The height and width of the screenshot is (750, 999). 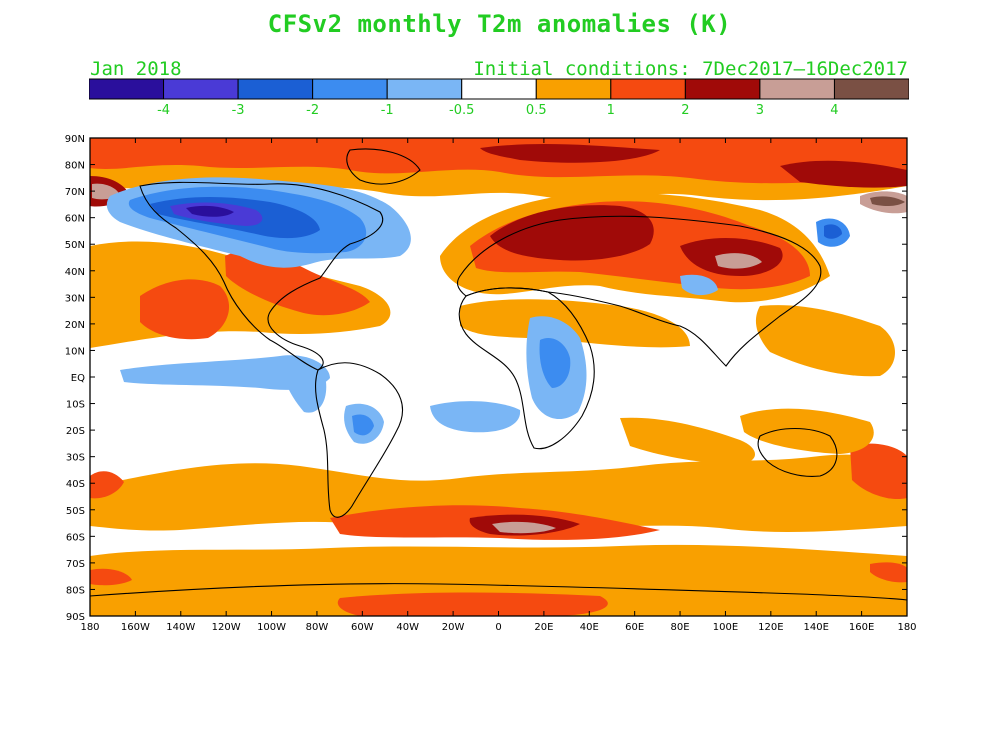 I want to click on latitude-label: EQ, so click(x=78, y=378).